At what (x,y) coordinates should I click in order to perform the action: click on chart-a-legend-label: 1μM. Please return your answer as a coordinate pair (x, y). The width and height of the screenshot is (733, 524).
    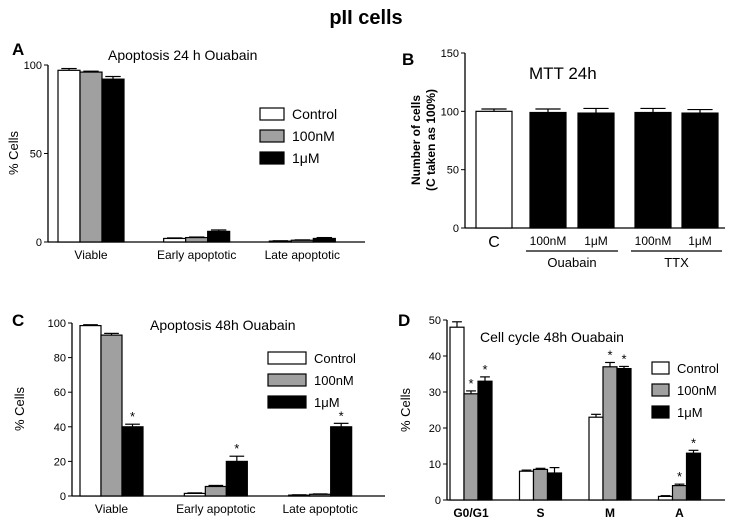
    Looking at the image, I should click on (306, 158).